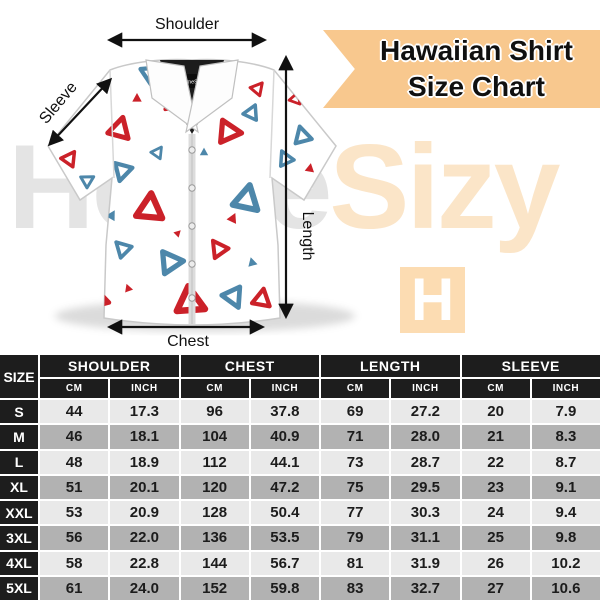  What do you see at coordinates (284, 588) in the screenshot?
I see `value-cell: 59.8` at bounding box center [284, 588].